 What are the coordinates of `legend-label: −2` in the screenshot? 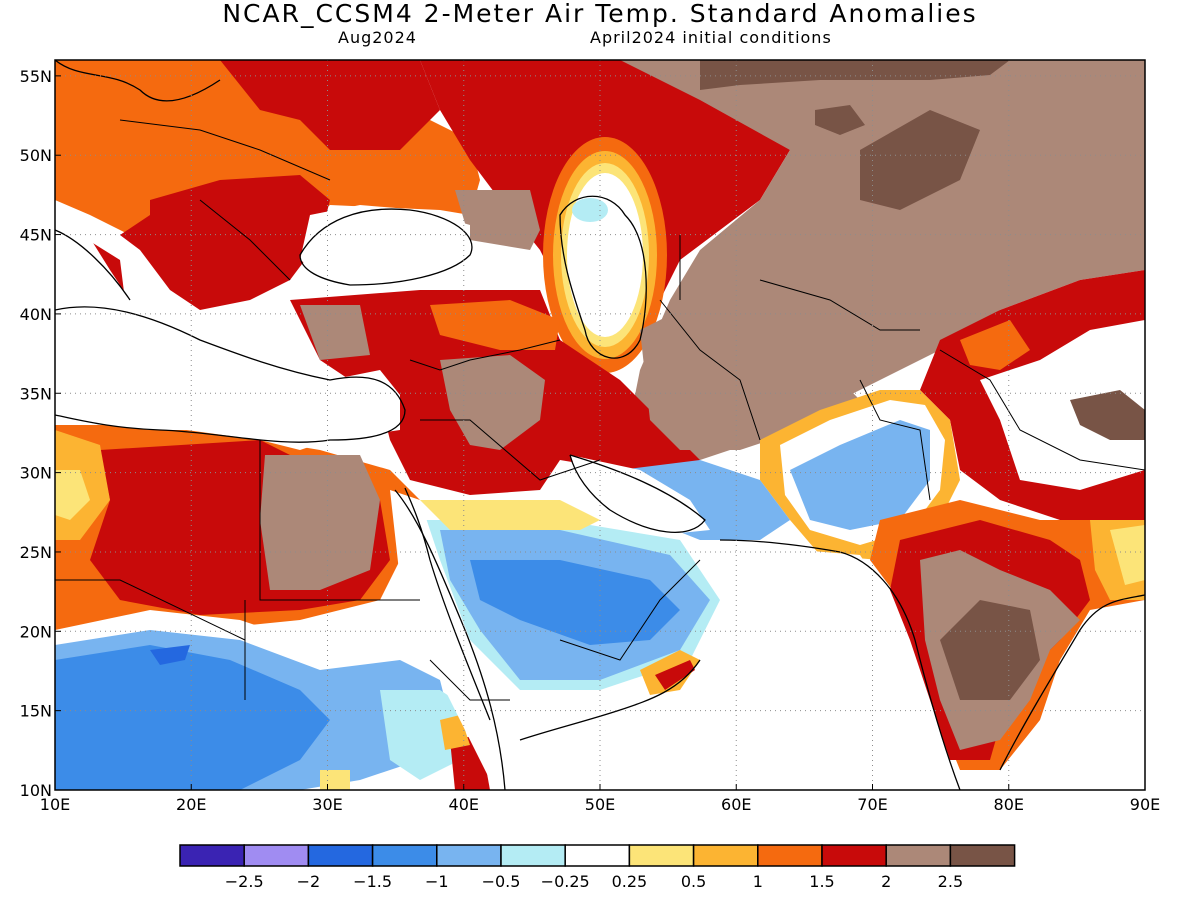 It's located at (309, 881).